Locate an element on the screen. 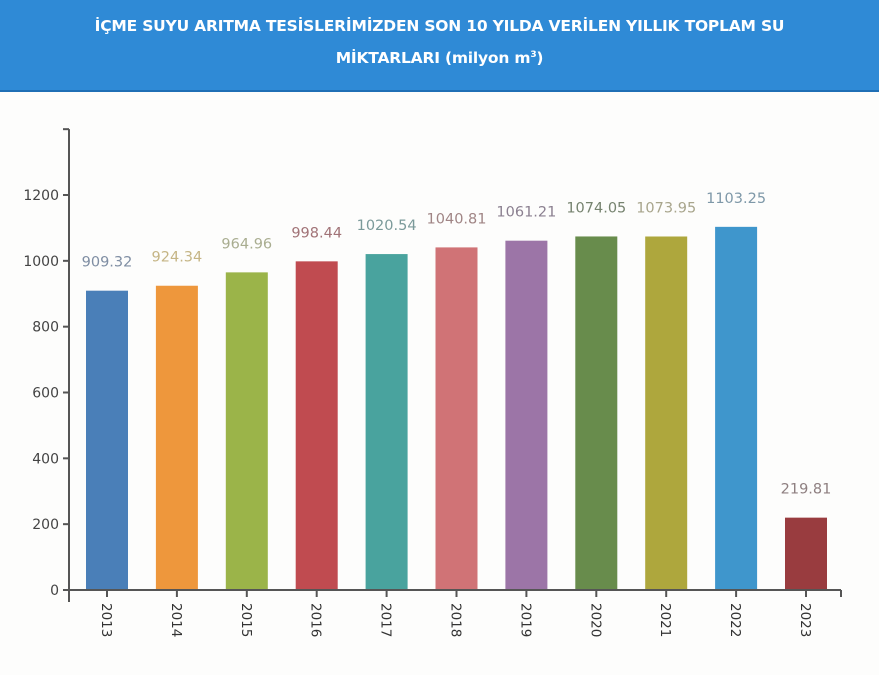 The image size is (879, 675). x-tick-label-2022: 2022 is located at coordinates (735, 620).